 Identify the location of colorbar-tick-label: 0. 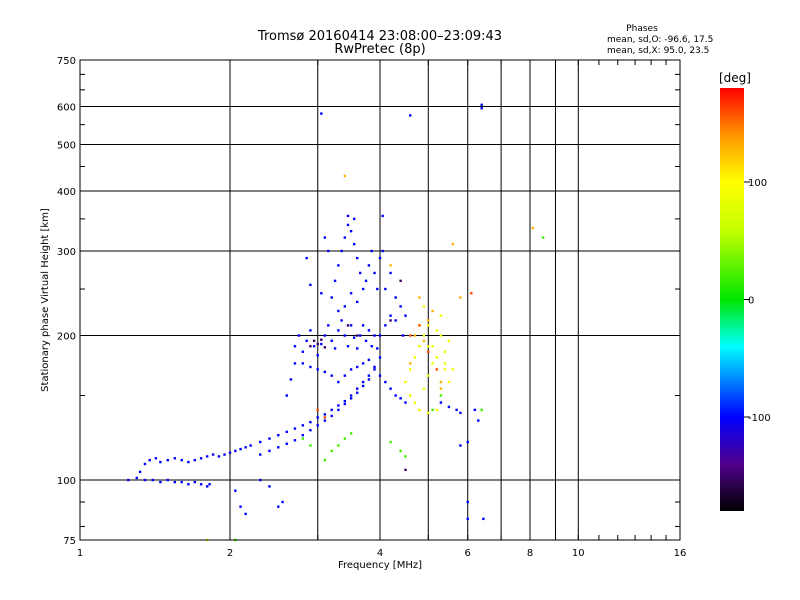
(751, 301).